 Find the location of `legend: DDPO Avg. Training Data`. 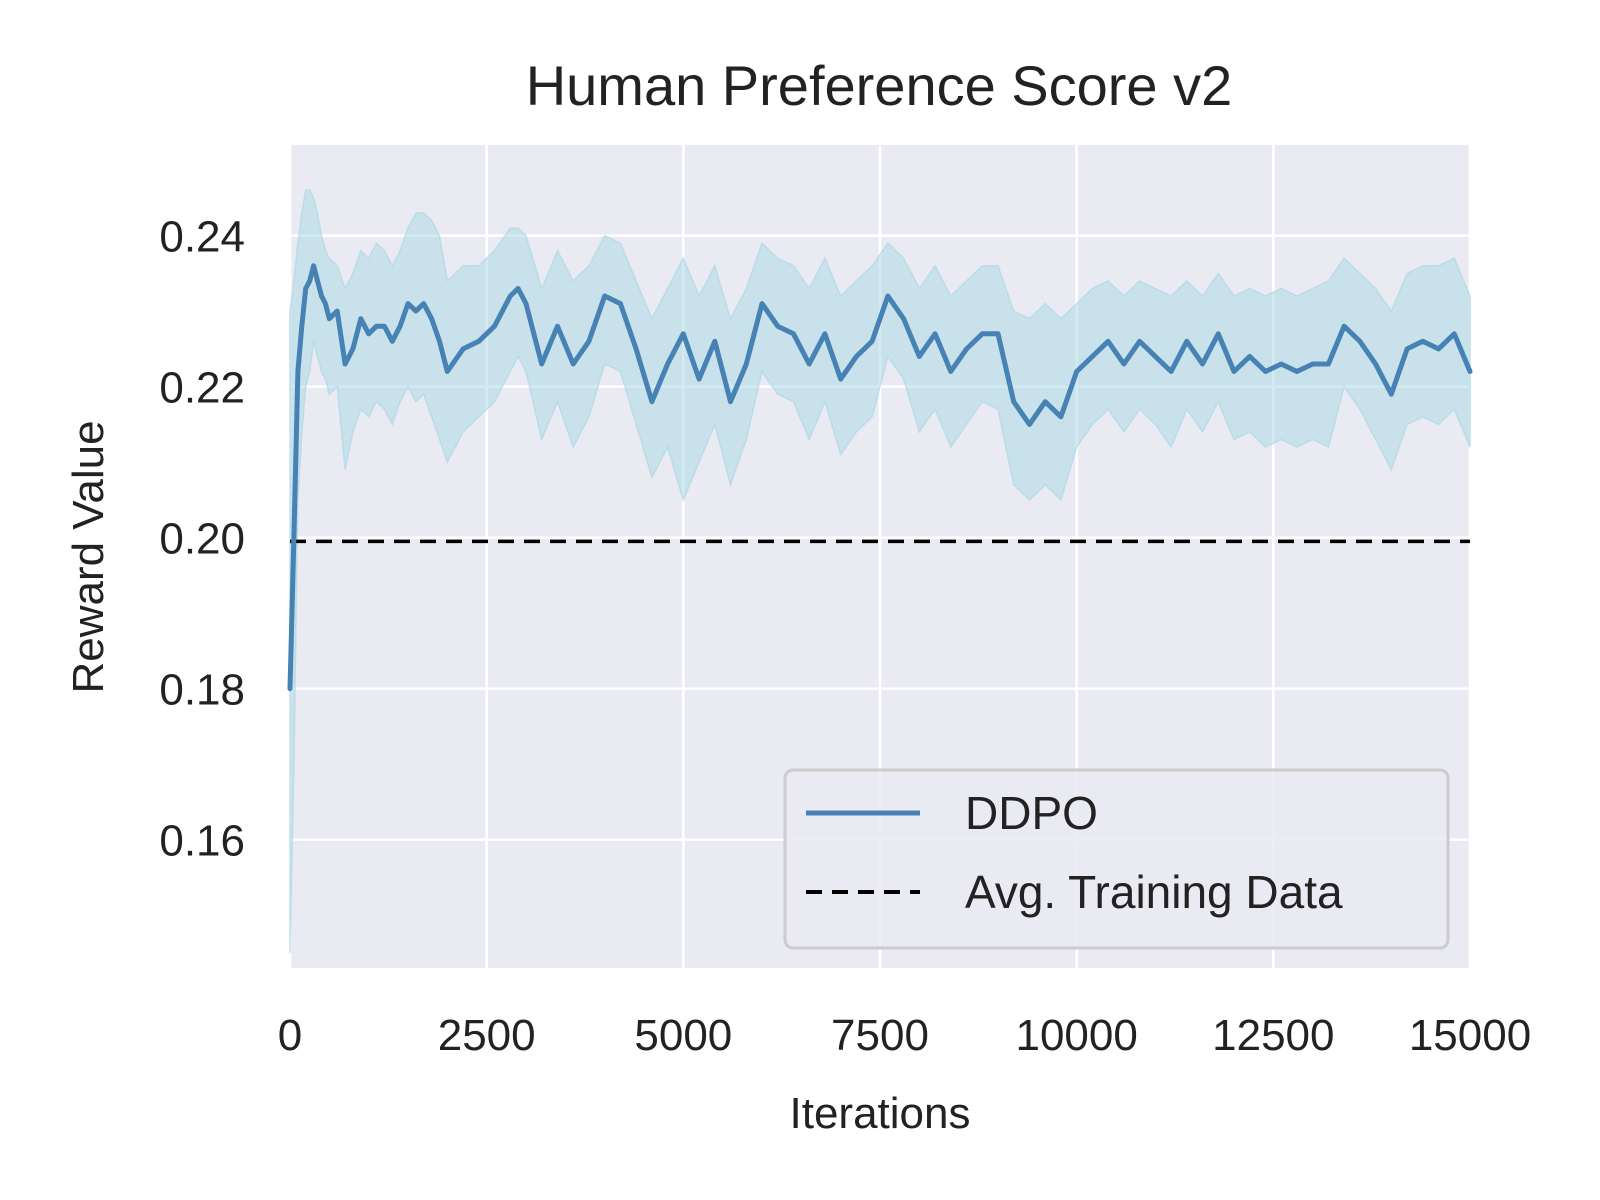

legend: DDPO Avg. Training Data is located at coordinates (1116, 859).